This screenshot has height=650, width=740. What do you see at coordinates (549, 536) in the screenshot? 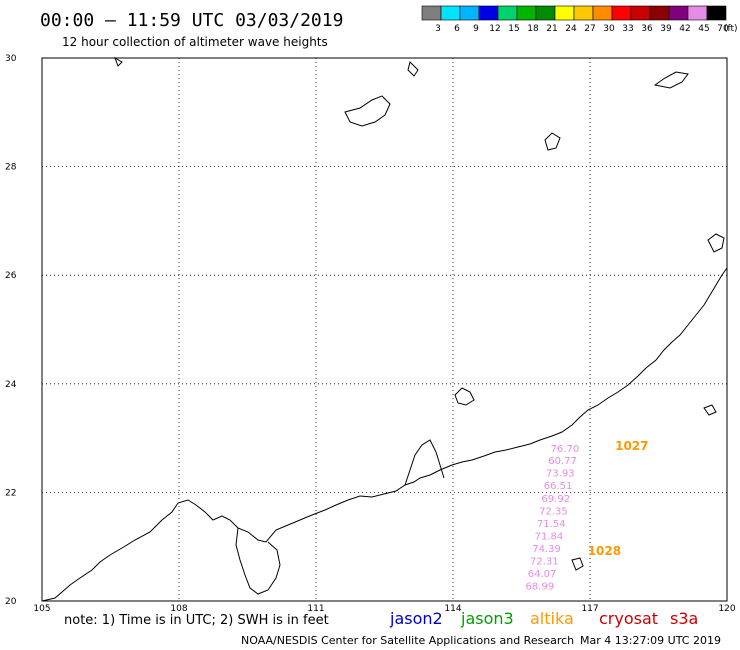
I see `wave-height-label: 71.84` at bounding box center [549, 536].